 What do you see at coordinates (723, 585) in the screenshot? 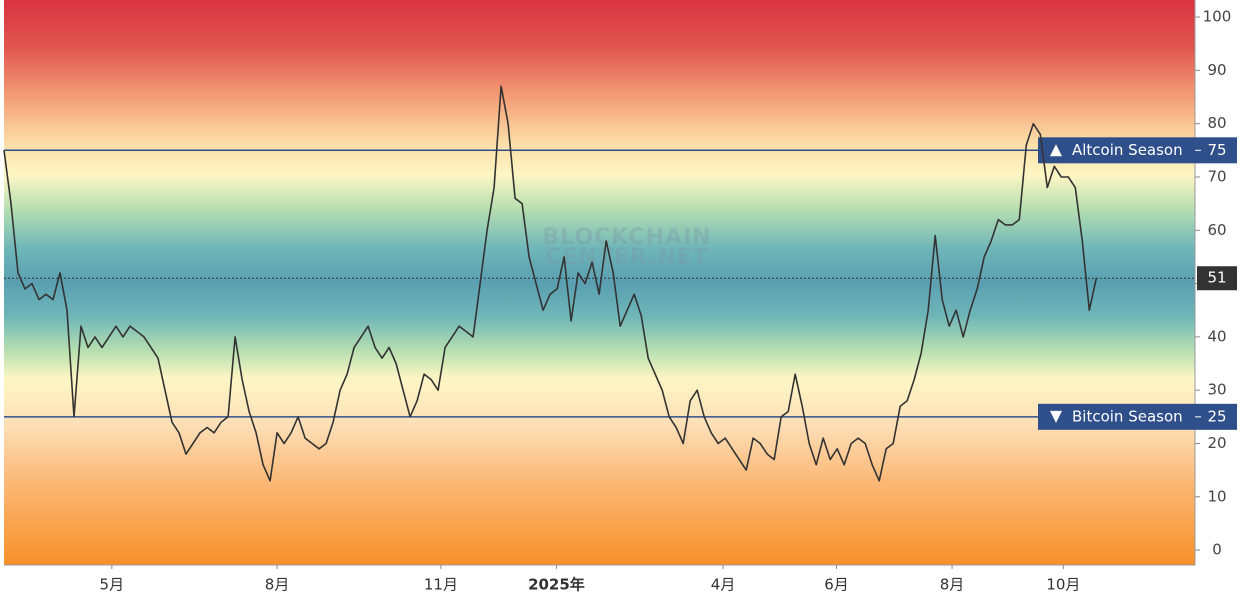
I see `x-tick-label: 4月` at bounding box center [723, 585].